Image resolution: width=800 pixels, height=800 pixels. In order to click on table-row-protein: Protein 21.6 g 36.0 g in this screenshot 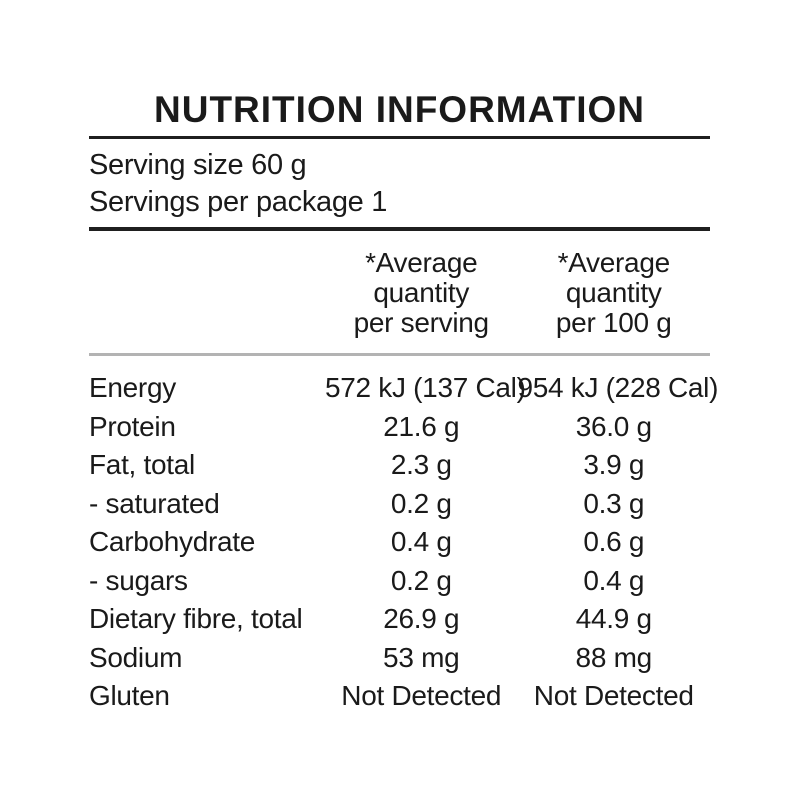, I will do `click(399, 427)`.